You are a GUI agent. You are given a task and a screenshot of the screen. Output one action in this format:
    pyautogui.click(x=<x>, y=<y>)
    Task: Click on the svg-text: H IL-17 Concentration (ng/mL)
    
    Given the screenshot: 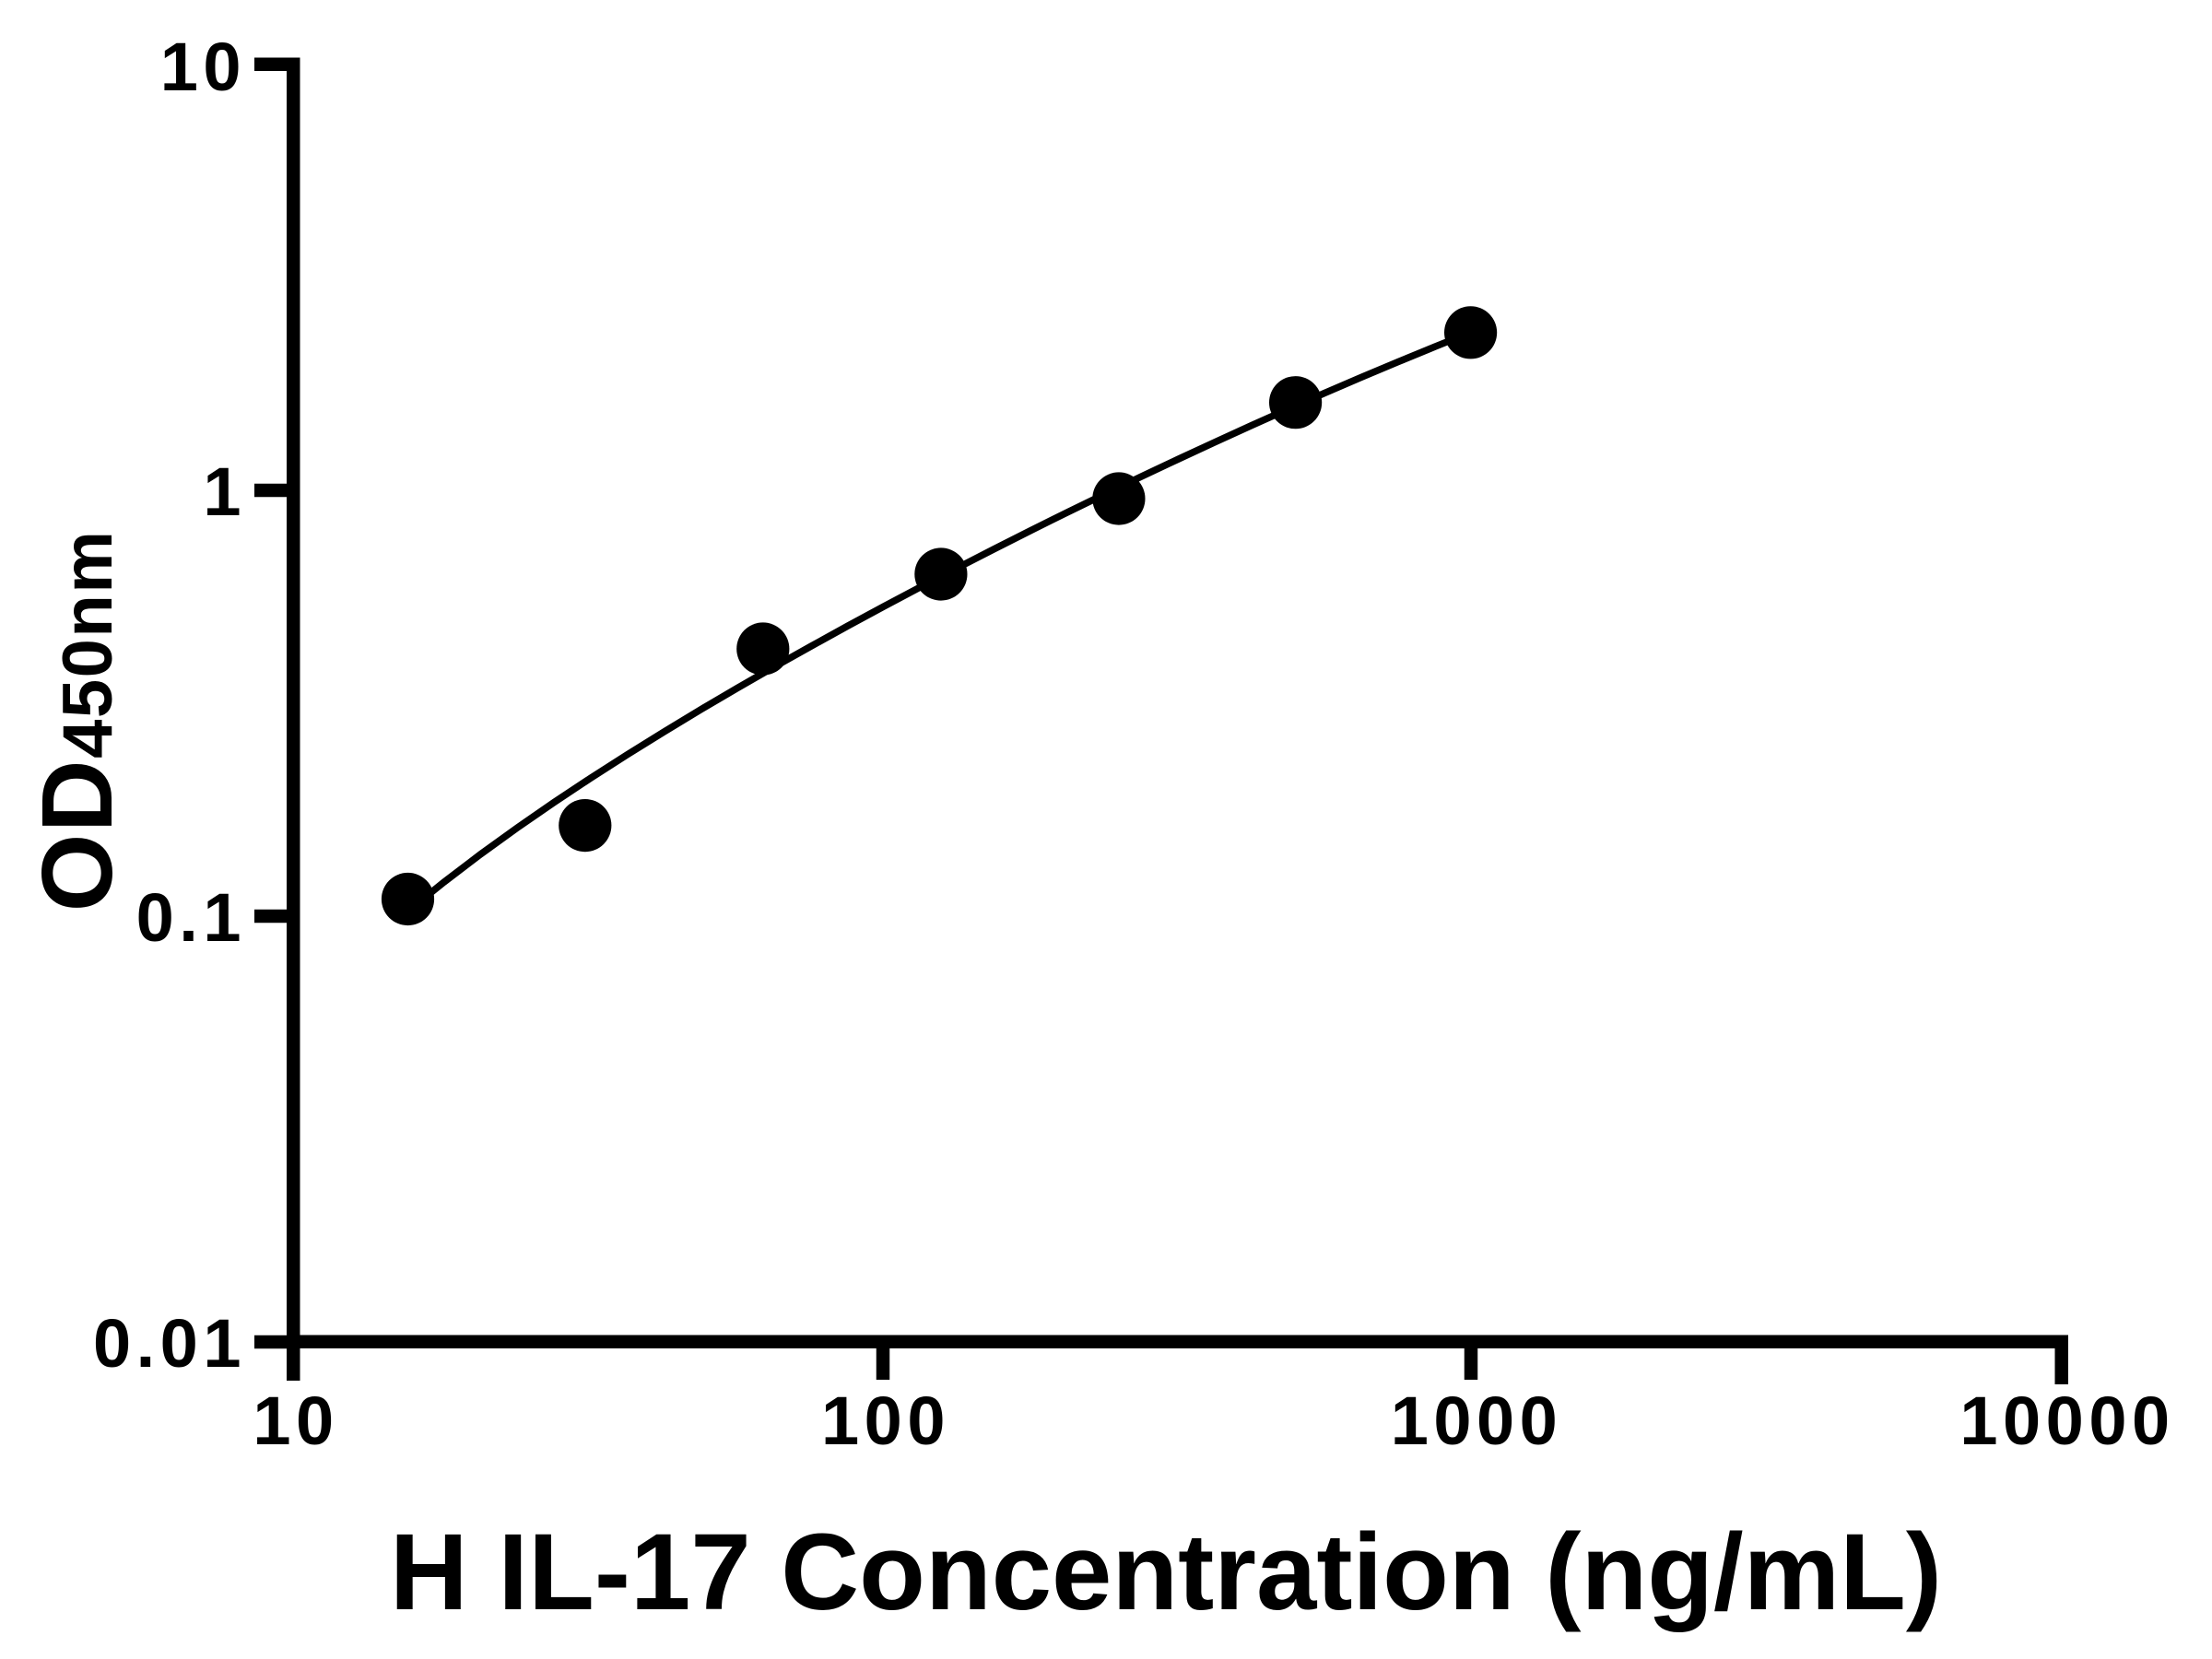 What is the action you would take?
    pyautogui.click(x=1166, y=1572)
    